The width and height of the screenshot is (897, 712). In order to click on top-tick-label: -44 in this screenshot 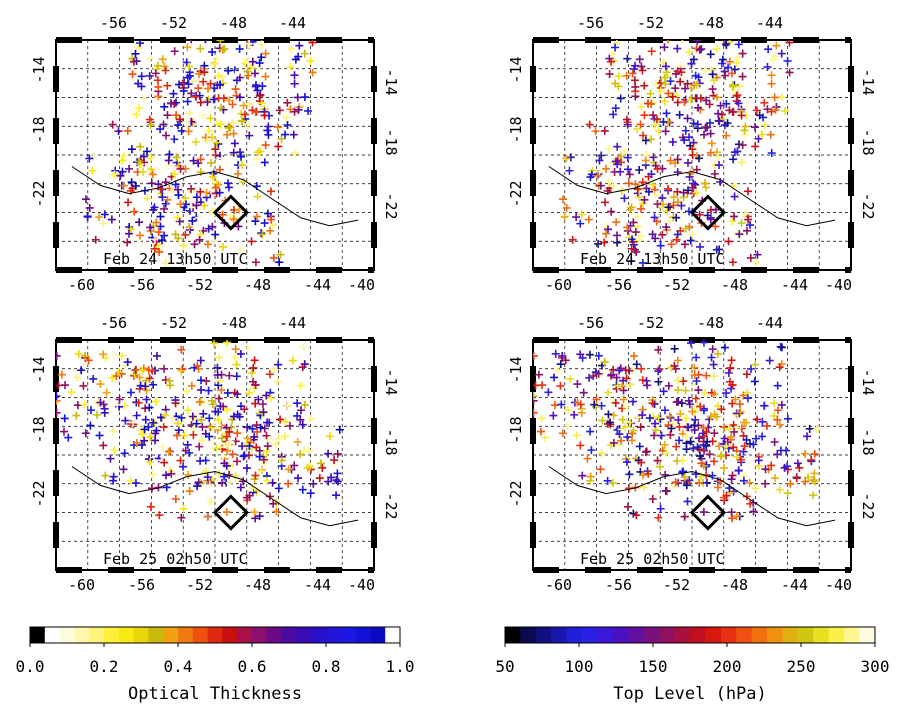, I will do `click(292, 323)`.